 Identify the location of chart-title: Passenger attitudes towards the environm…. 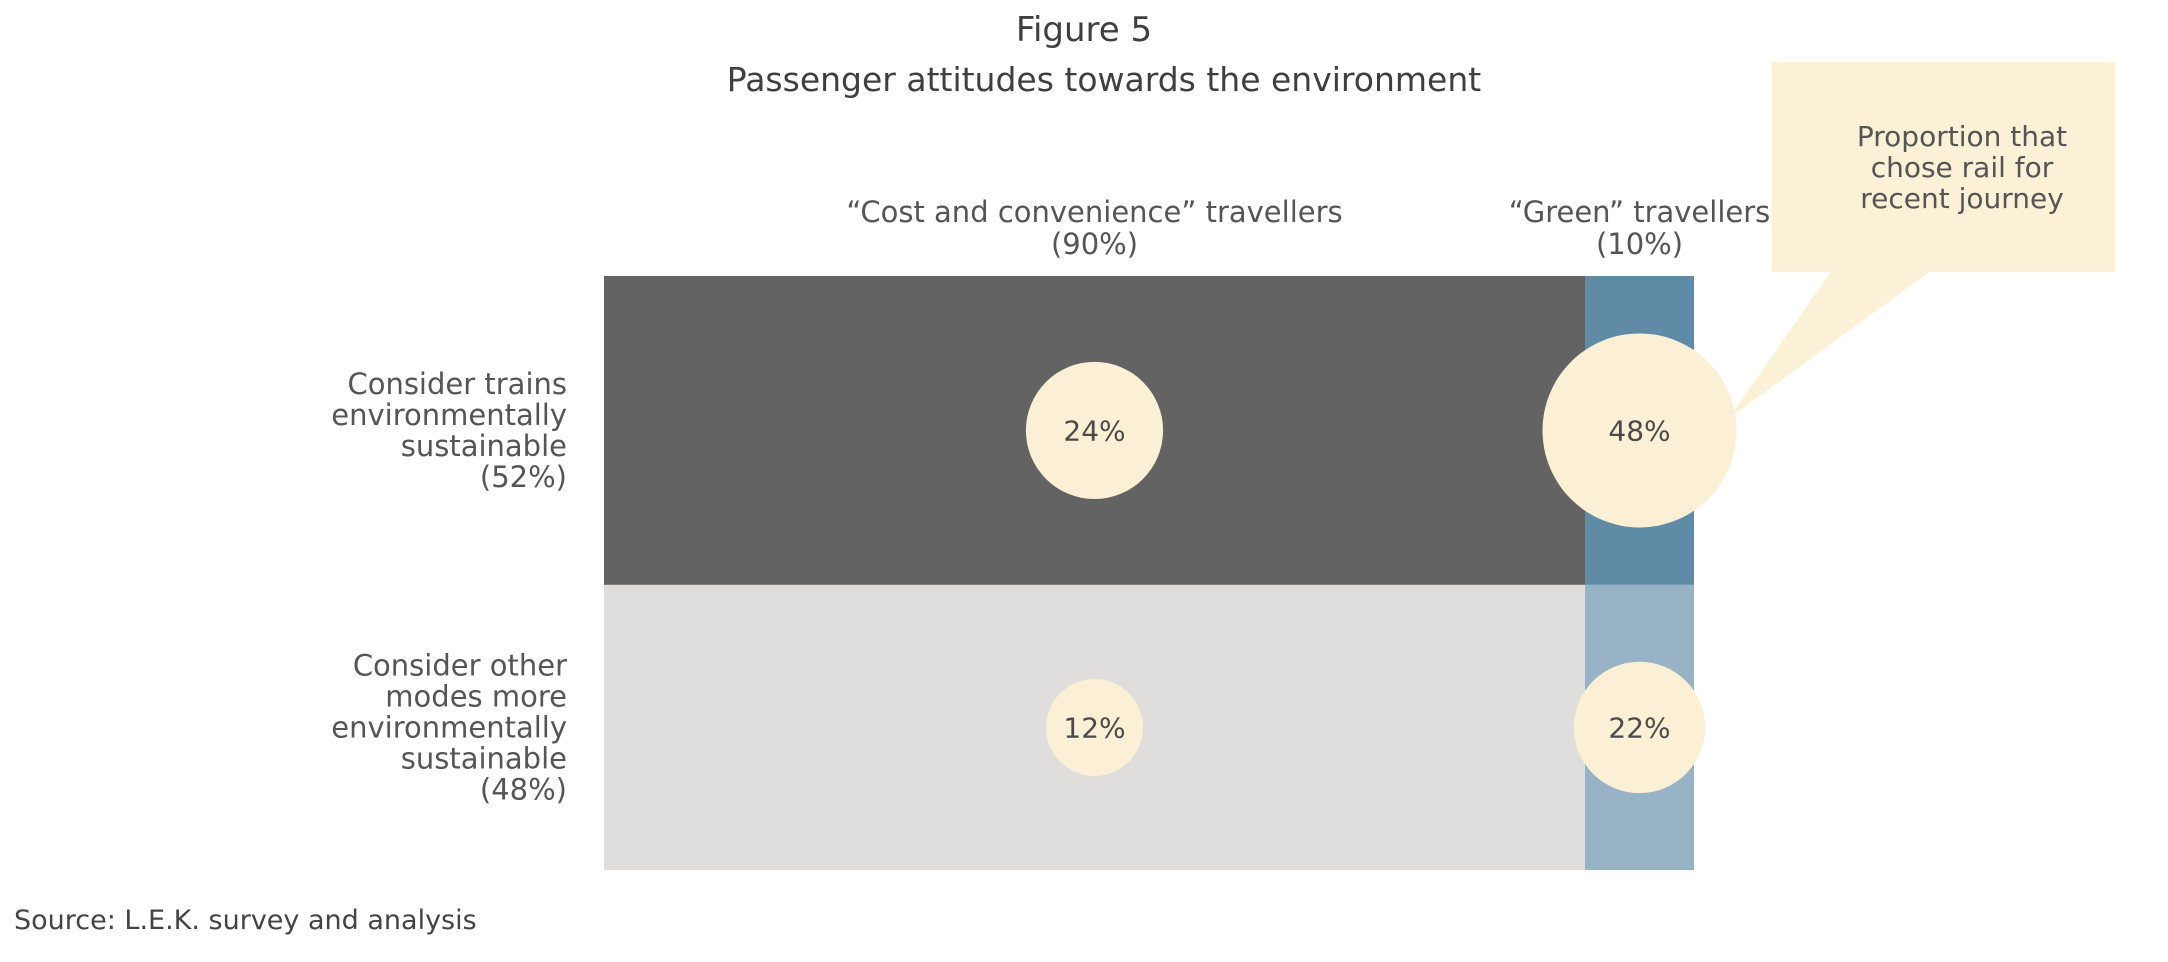
(1104, 79).